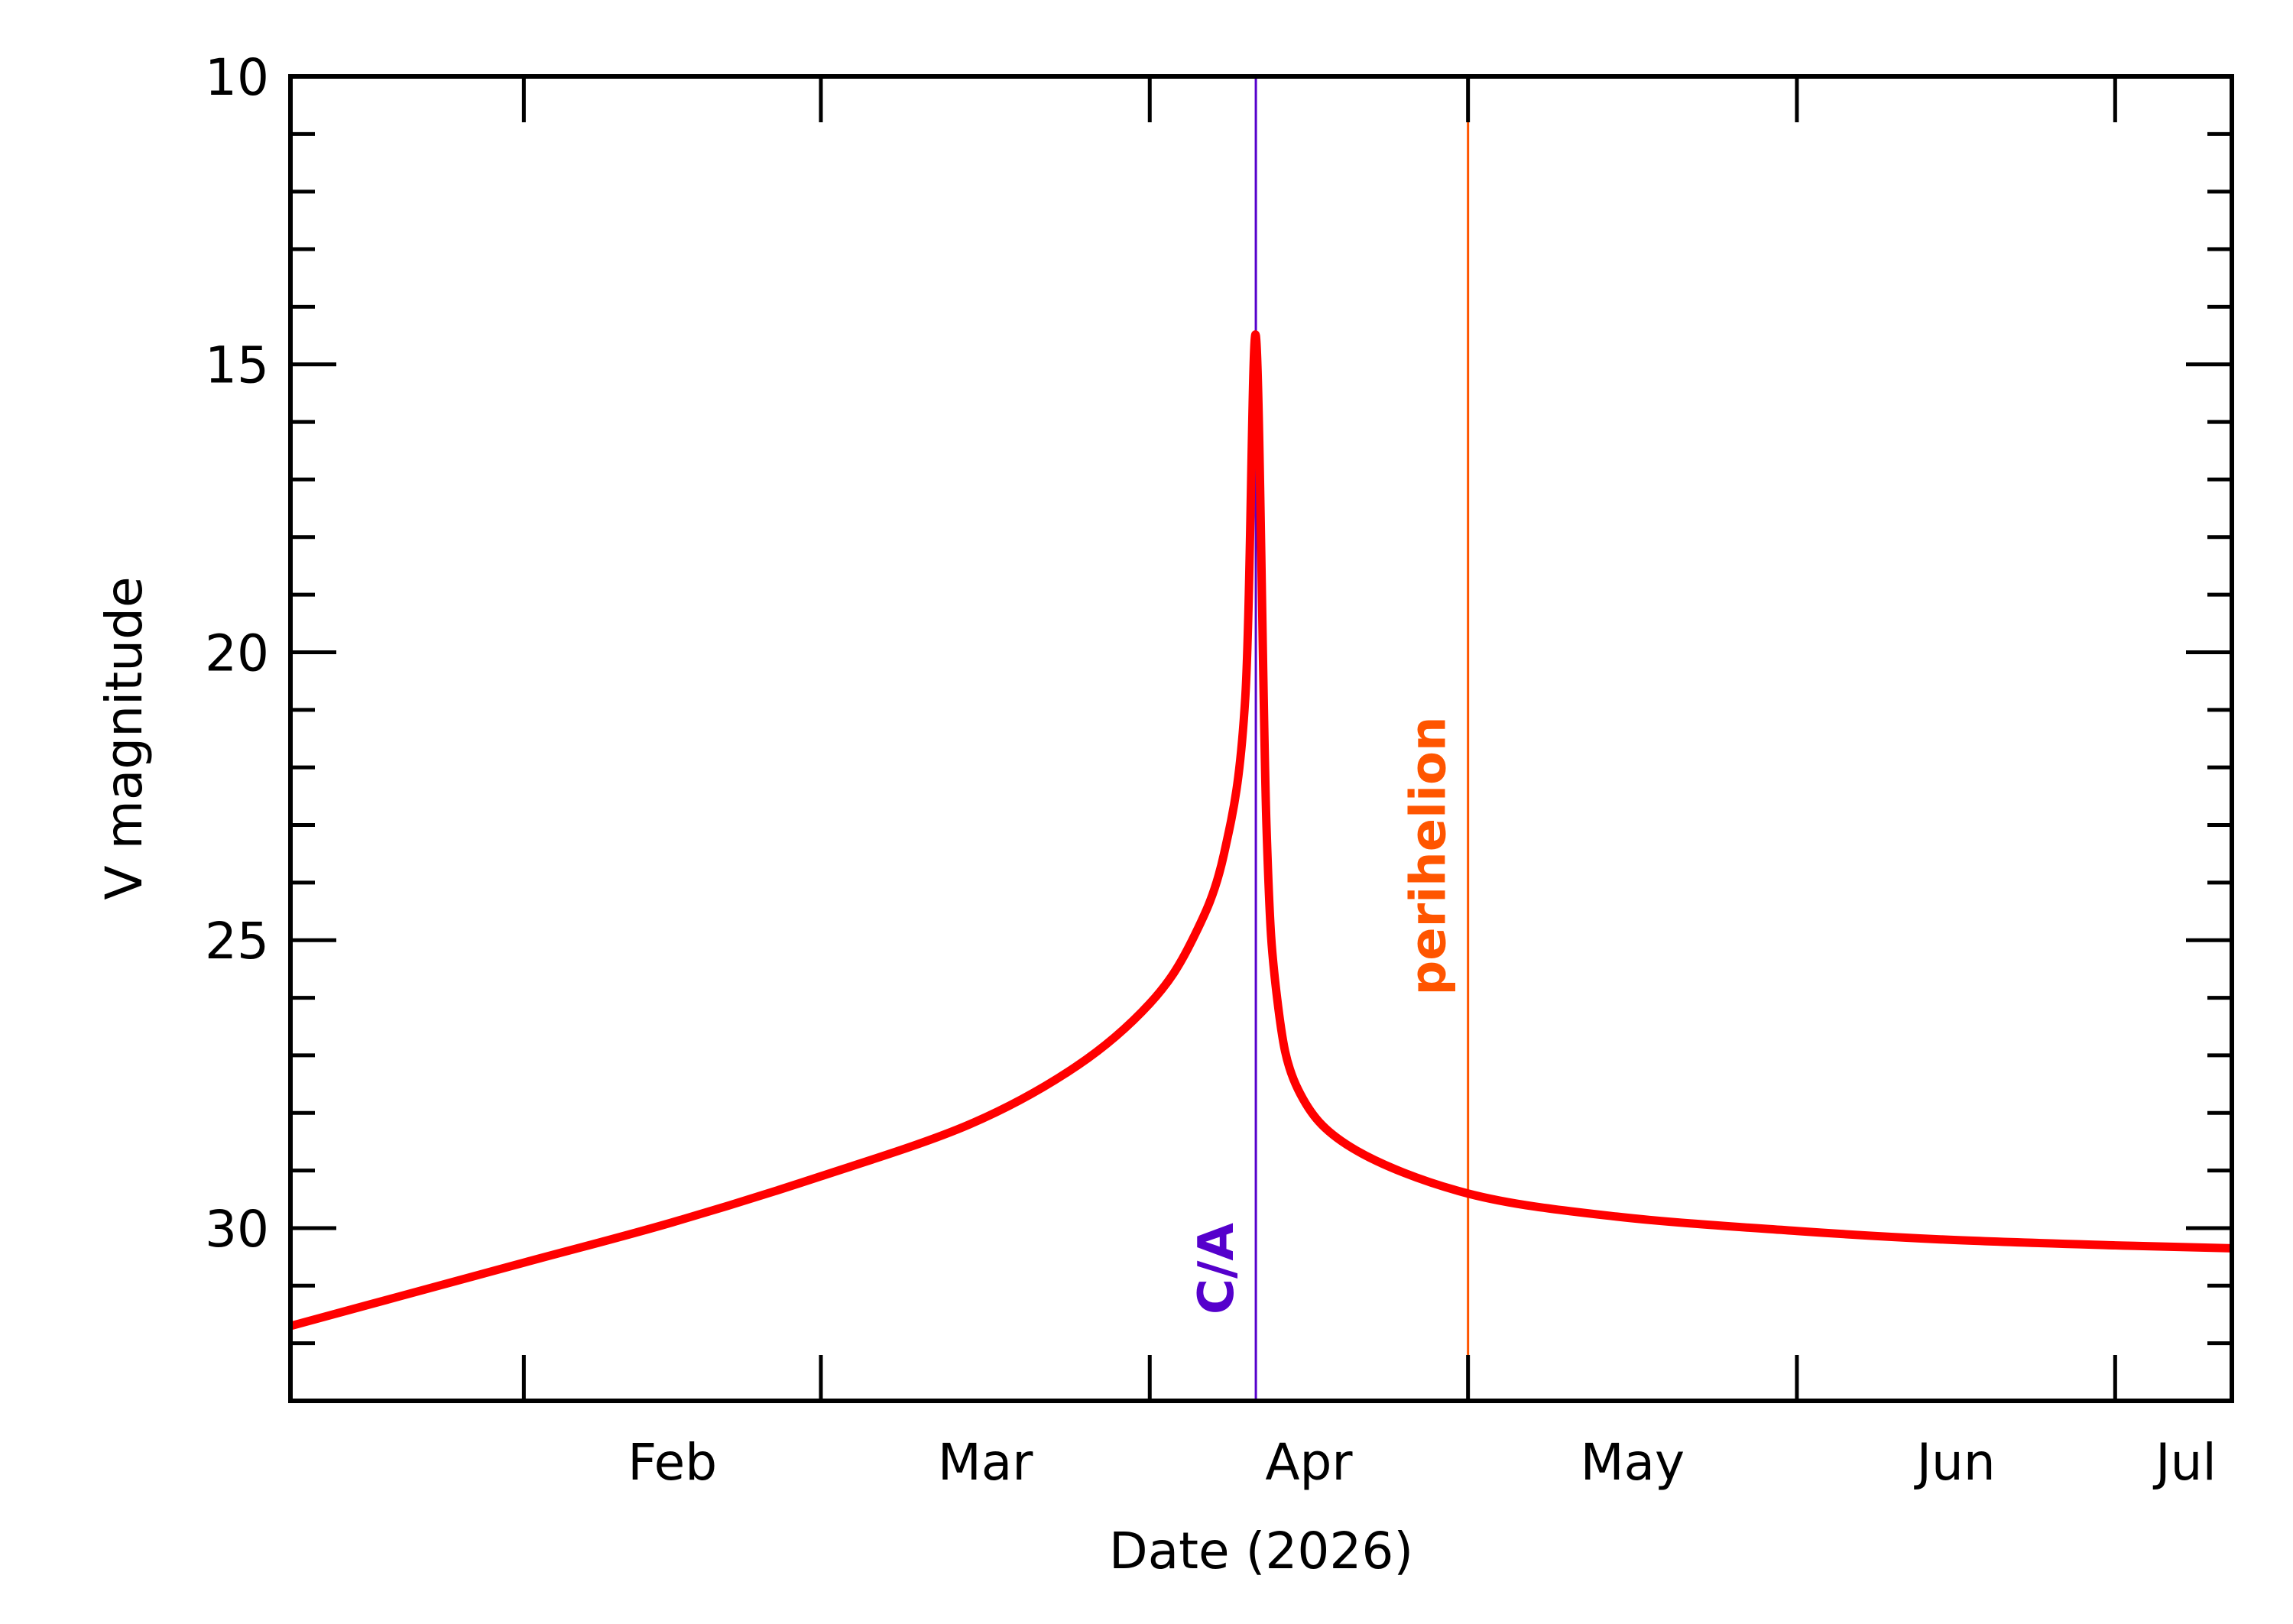 The height and width of the screenshot is (1624, 2293). What do you see at coordinates (237, 653) in the screenshot?
I see `y-tick-label: 20` at bounding box center [237, 653].